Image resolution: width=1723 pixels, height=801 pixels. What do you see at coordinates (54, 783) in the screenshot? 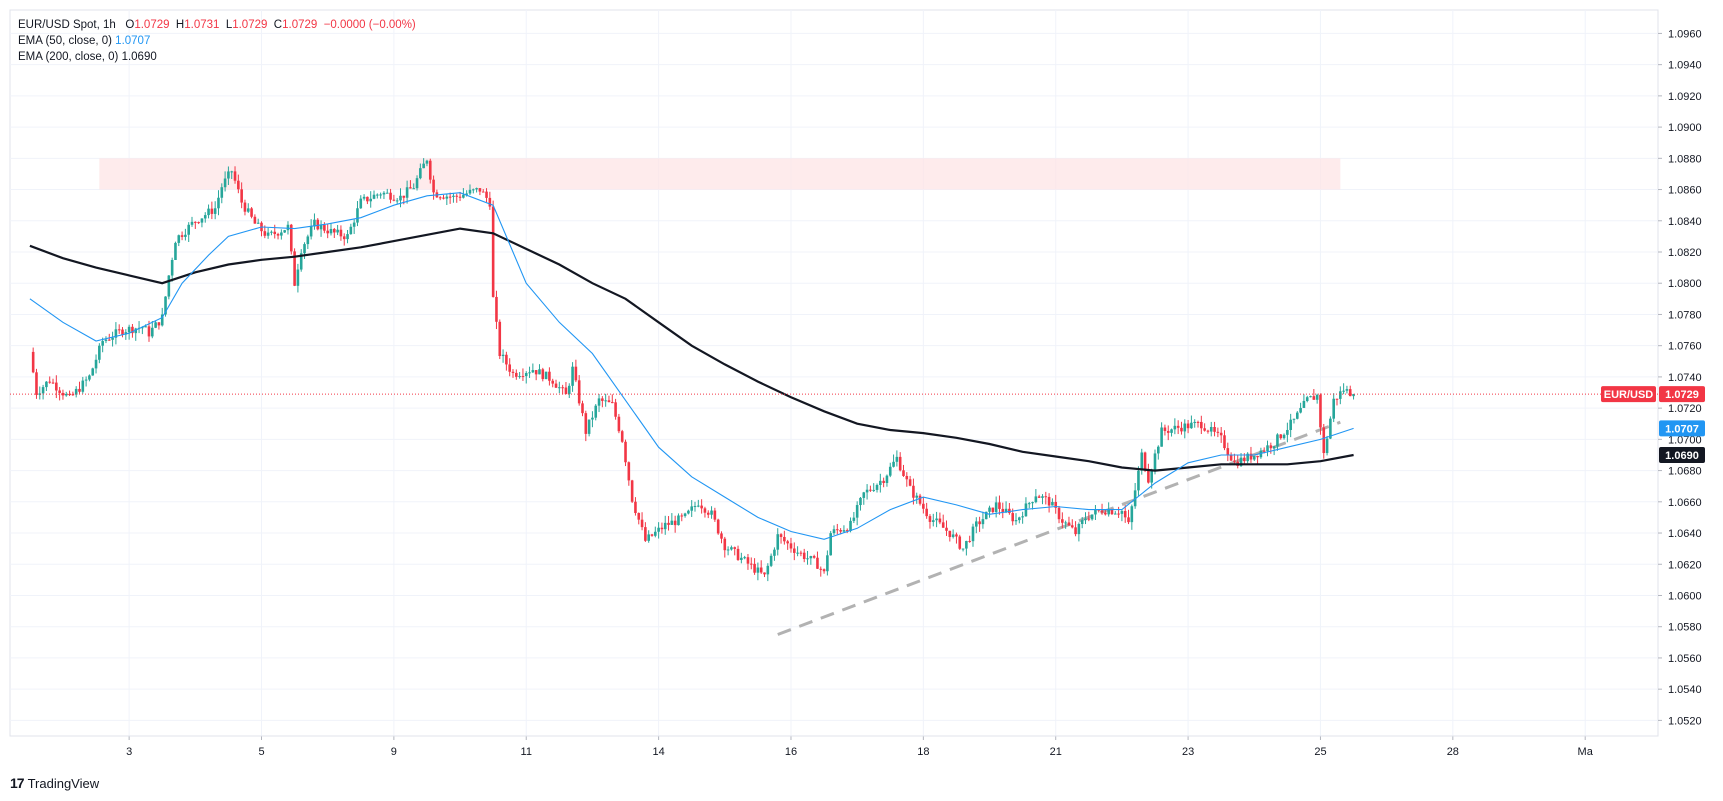
I see `tradingview-branding: 17 TradingView` at bounding box center [54, 783].